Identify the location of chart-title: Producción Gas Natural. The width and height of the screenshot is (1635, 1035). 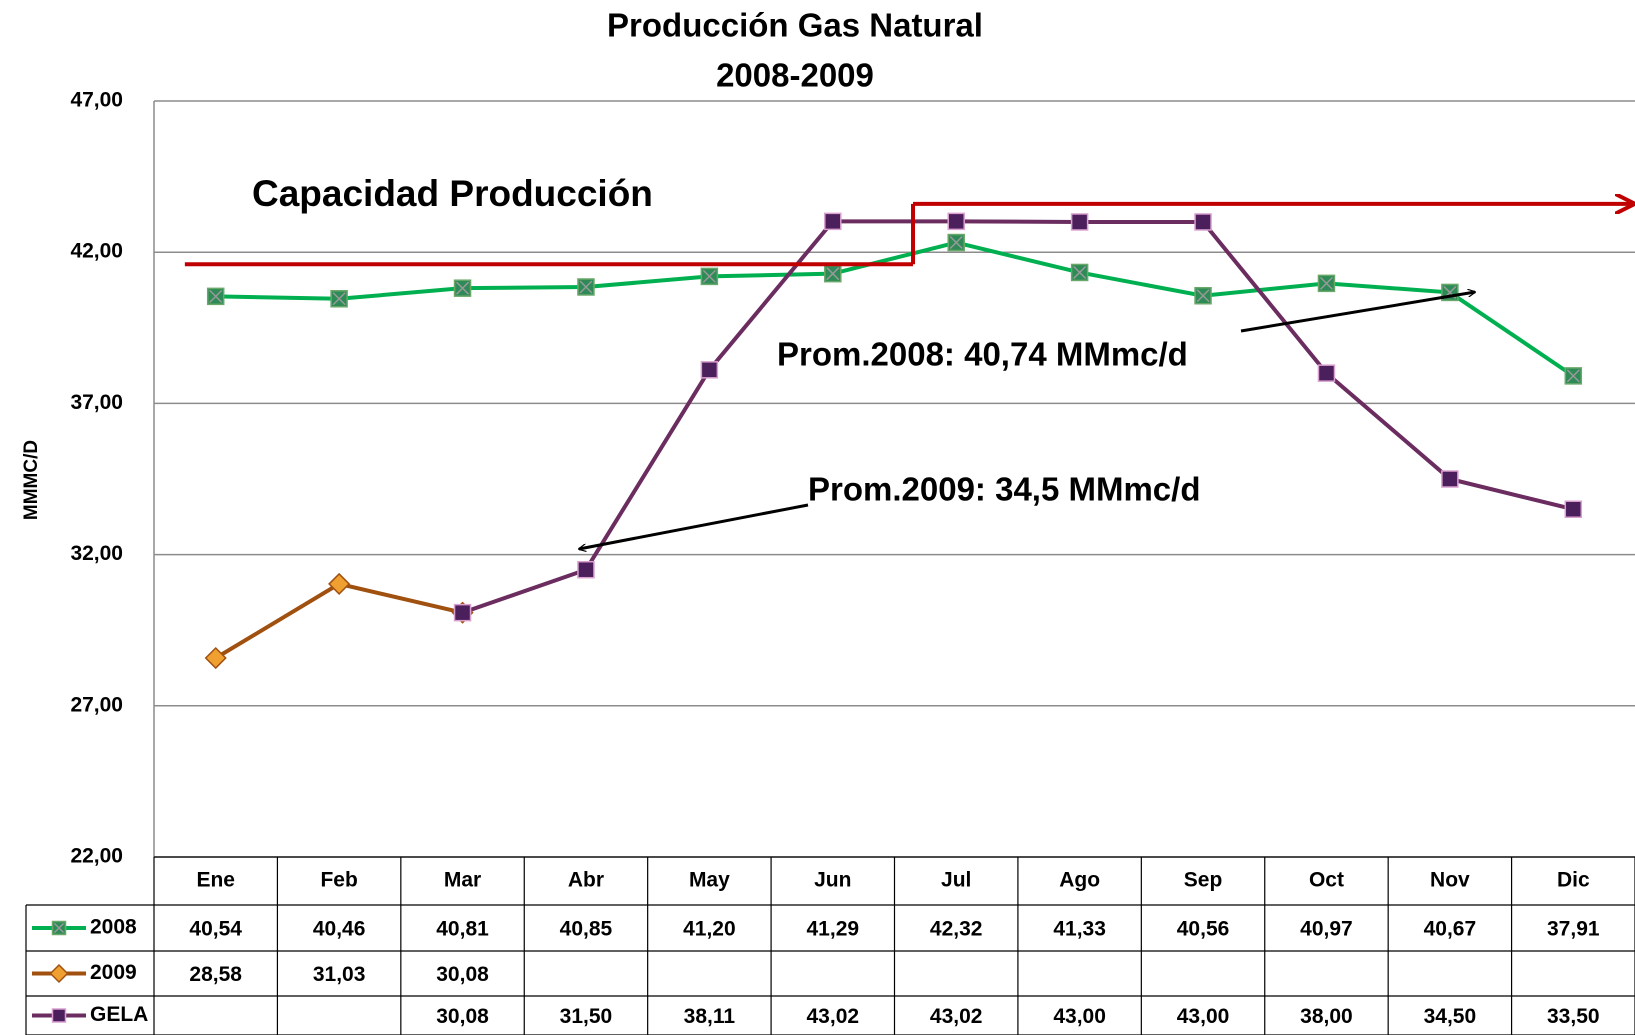
(795, 25).